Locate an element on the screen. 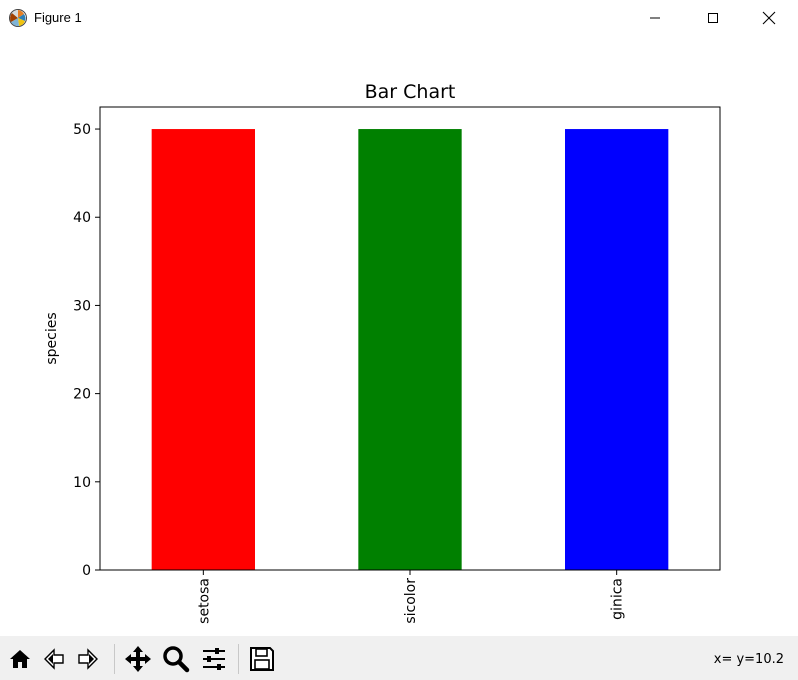 This screenshot has width=798, height=680. y-axis-label: species is located at coordinates (52, 338).